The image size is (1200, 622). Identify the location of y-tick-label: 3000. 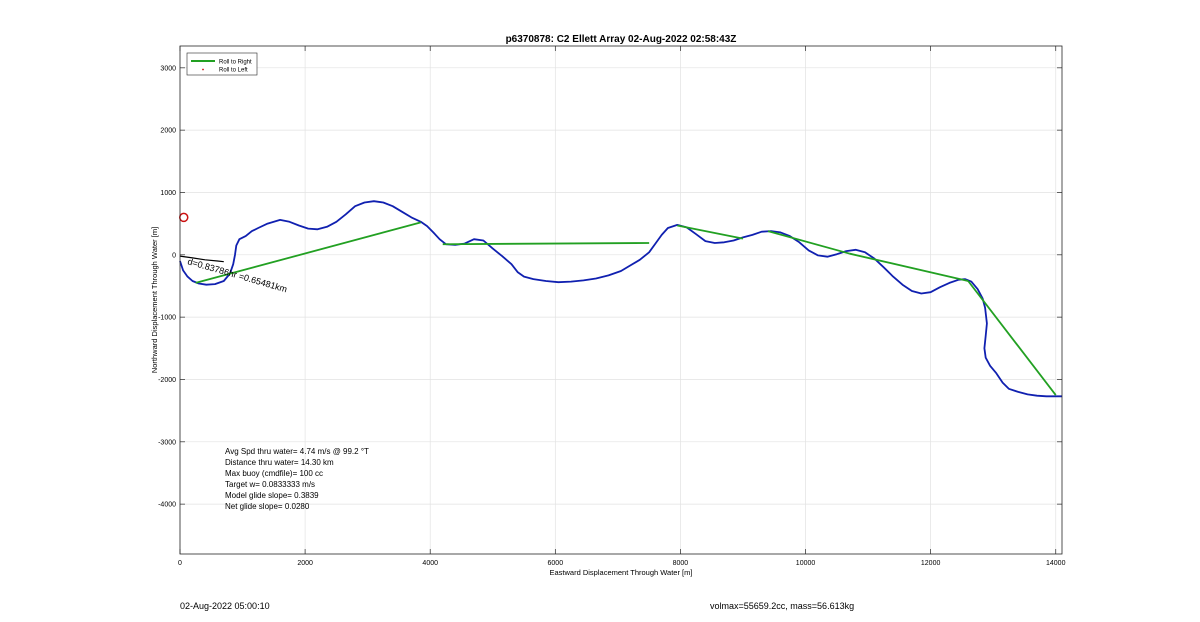
(168, 68).